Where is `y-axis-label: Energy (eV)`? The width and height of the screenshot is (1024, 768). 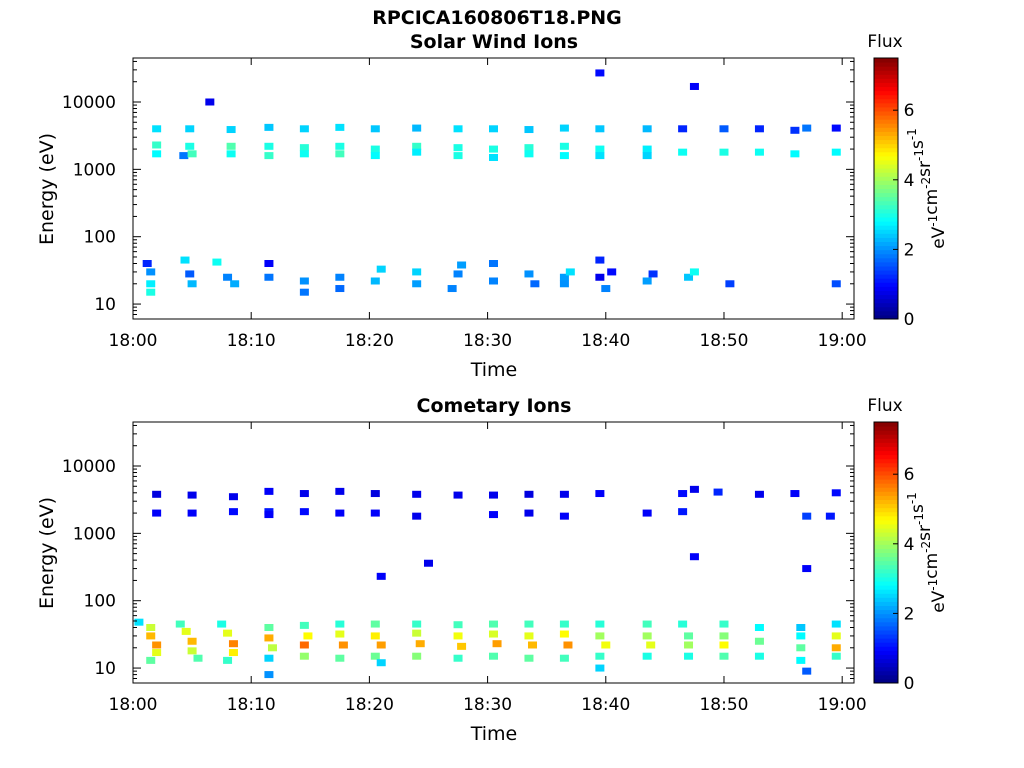
y-axis-label: Energy (eV) is located at coordinates (47, 189).